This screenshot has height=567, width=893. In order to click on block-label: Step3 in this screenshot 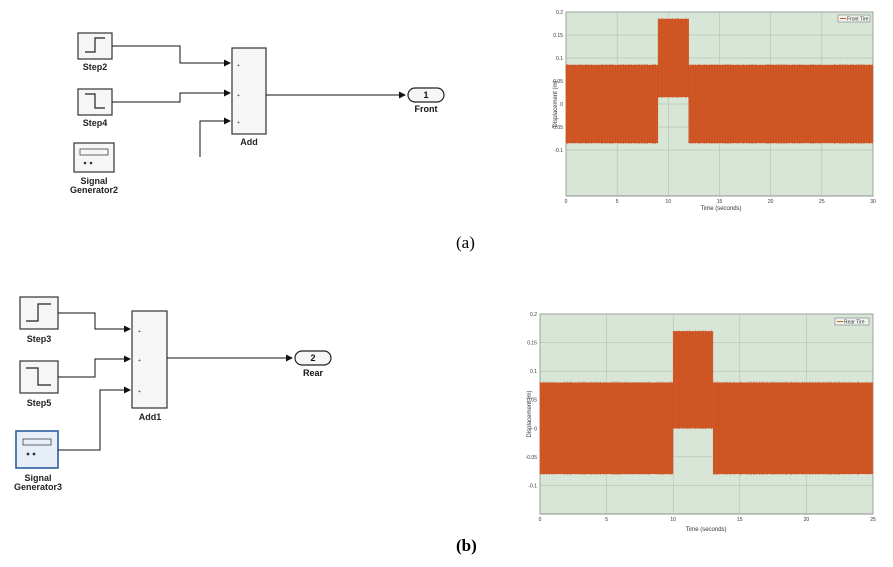, I will do `click(39, 339)`.